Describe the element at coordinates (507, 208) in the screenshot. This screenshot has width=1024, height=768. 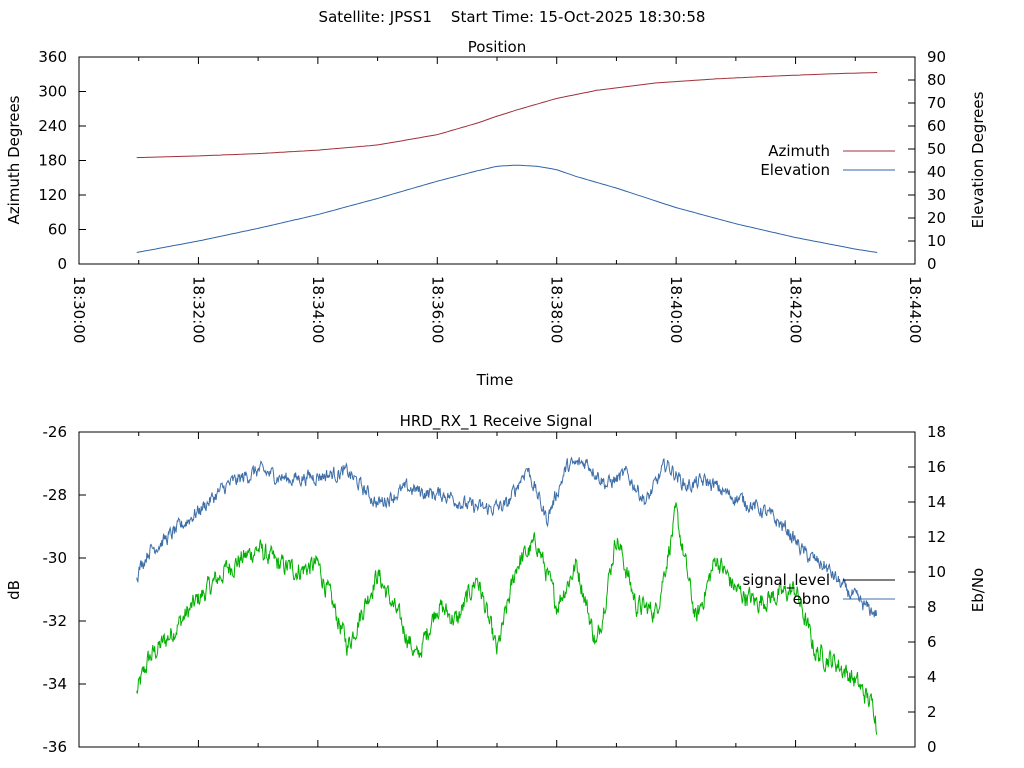
I see `Elevation-line` at that location.